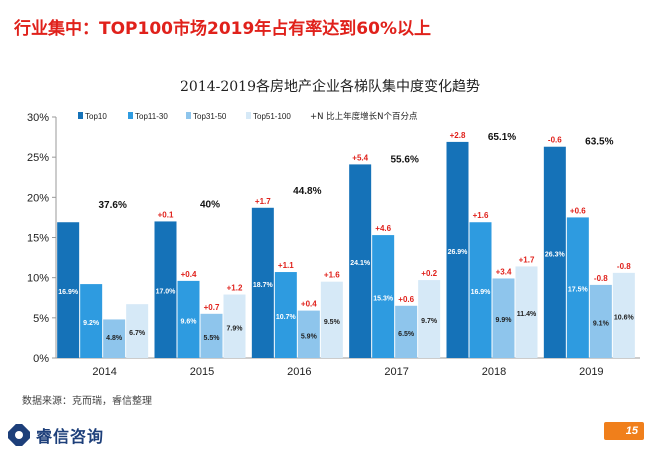 Image resolution: width=660 pixels, height=459 pixels. What do you see at coordinates (38, 198) in the screenshot?
I see `y-tick-label: 20%` at bounding box center [38, 198].